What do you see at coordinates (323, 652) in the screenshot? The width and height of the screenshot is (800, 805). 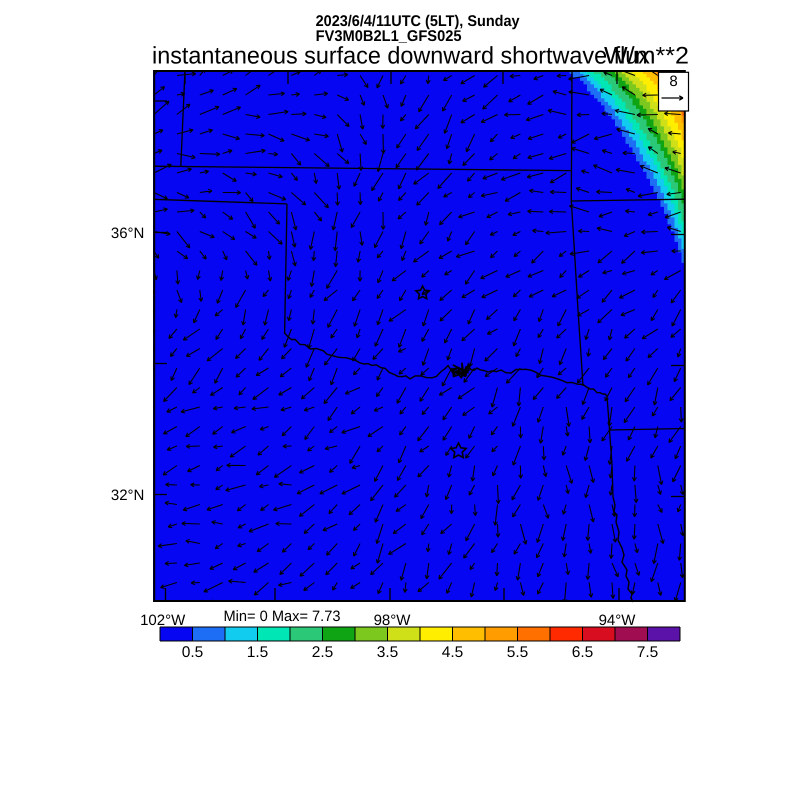 I see `svg-text: 2.5` at bounding box center [323, 652].